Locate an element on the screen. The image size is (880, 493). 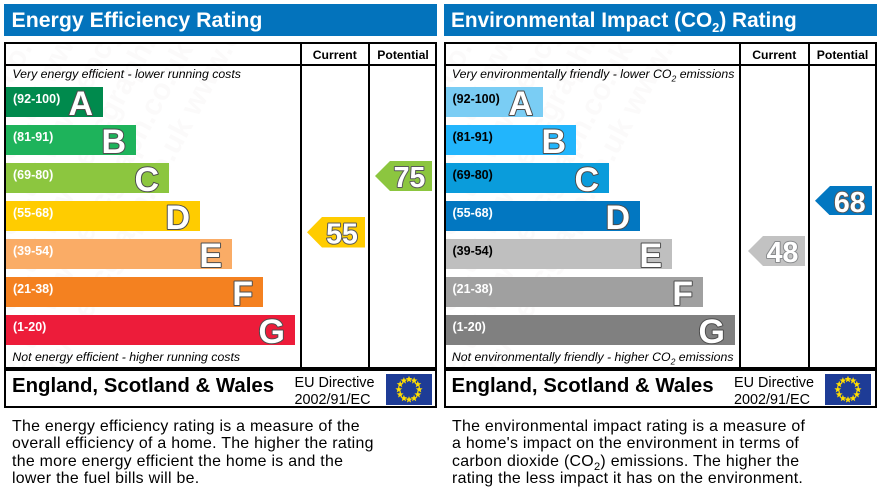
svg-text: 55 is located at coordinates (342, 232).